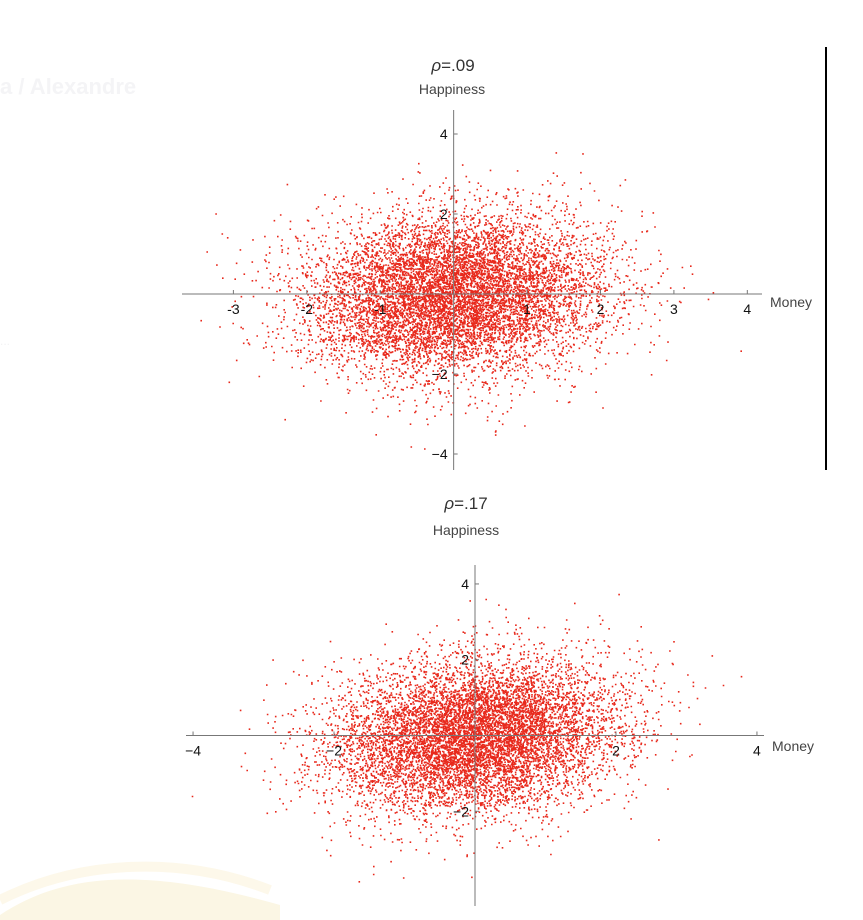 The width and height of the screenshot is (863, 920). I want to click on background-swoosh-graphic, so click(140, 890).